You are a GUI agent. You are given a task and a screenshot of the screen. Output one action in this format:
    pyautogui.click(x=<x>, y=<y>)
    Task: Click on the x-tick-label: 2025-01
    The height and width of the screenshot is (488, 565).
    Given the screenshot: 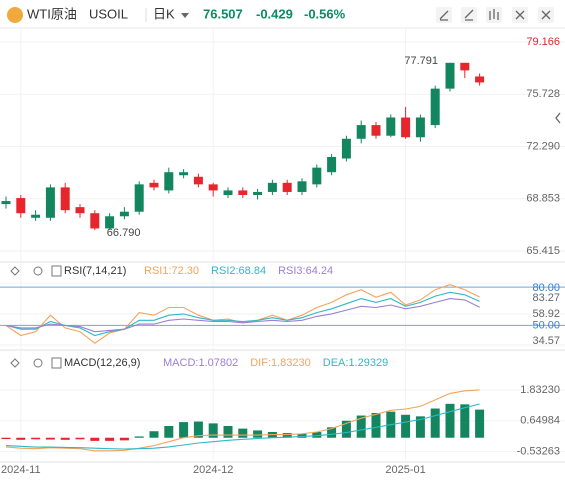 What is the action you would take?
    pyautogui.click(x=405, y=470)
    